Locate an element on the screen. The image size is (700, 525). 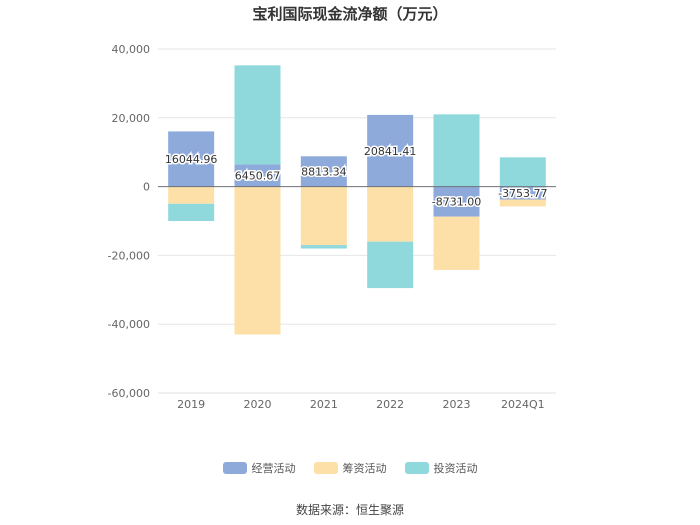
data-label: 6450.67 is located at coordinates (258, 176).